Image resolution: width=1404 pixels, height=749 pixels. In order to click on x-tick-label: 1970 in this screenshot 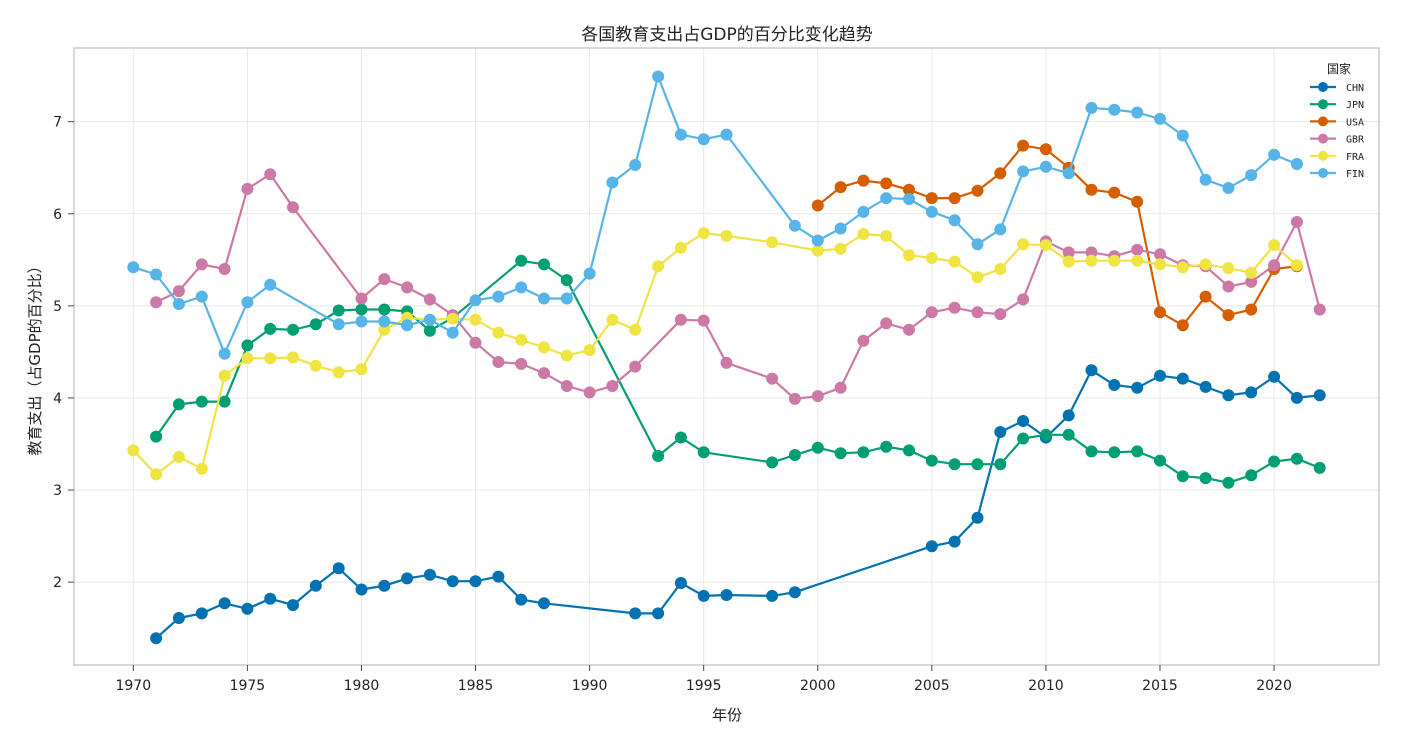, I will do `click(133, 686)`.